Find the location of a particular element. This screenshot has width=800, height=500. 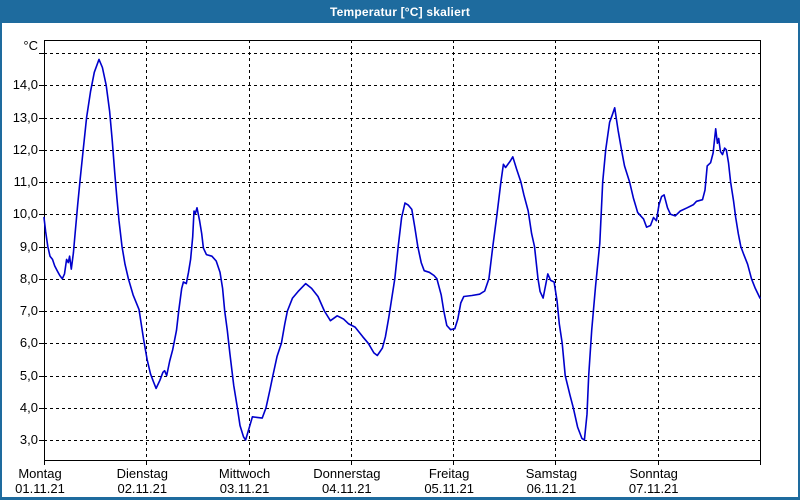

window-border-bottom is located at coordinates (400, 498).